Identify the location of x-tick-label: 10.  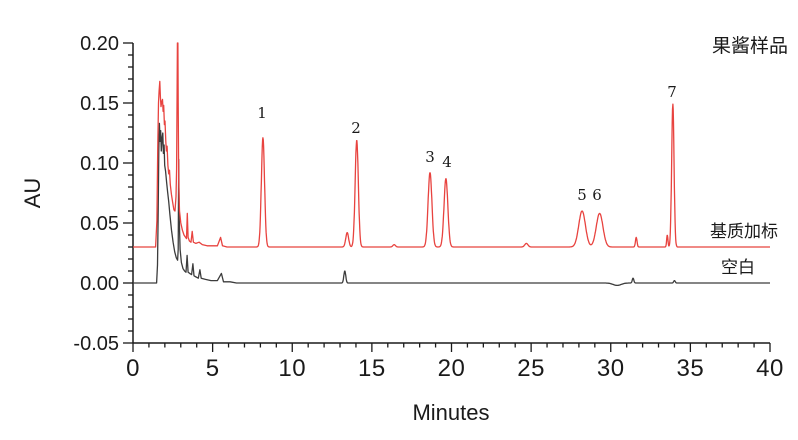
(292, 368).